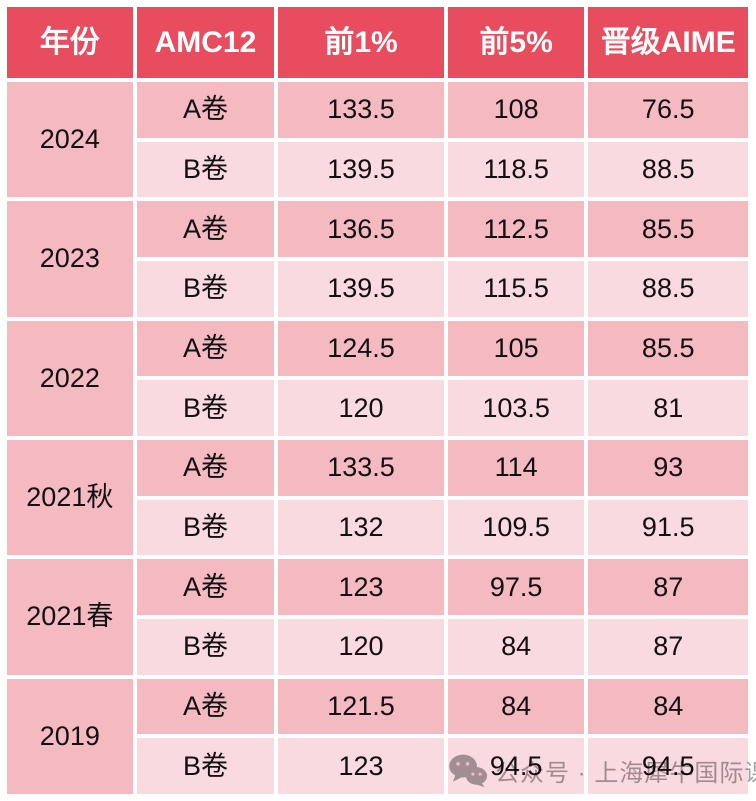 This screenshot has width=756, height=801. Describe the element at coordinates (516, 348) in the screenshot. I see `top5-cell: 105` at that location.